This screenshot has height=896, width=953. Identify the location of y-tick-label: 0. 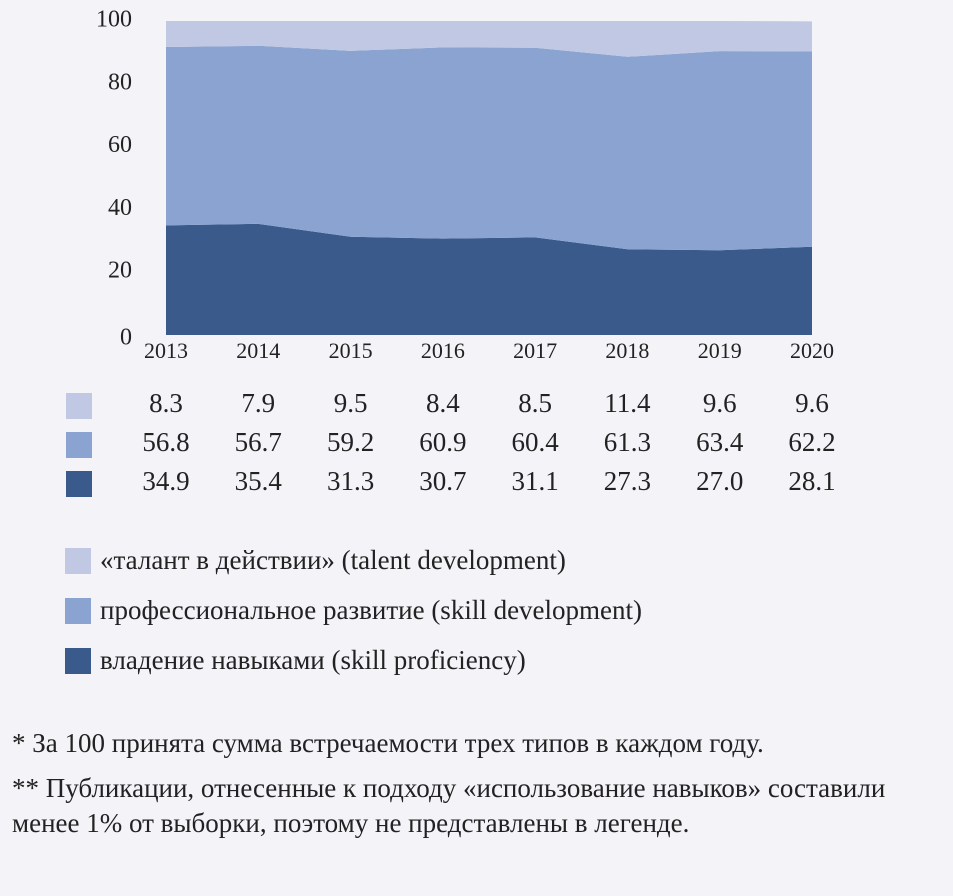
(126, 338).